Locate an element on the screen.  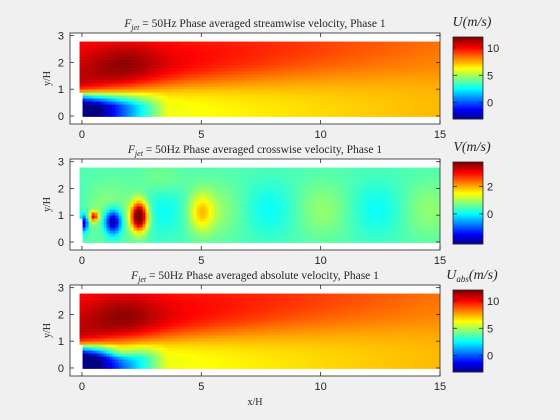
colorbar-label-main: V is located at coordinates (458, 147).